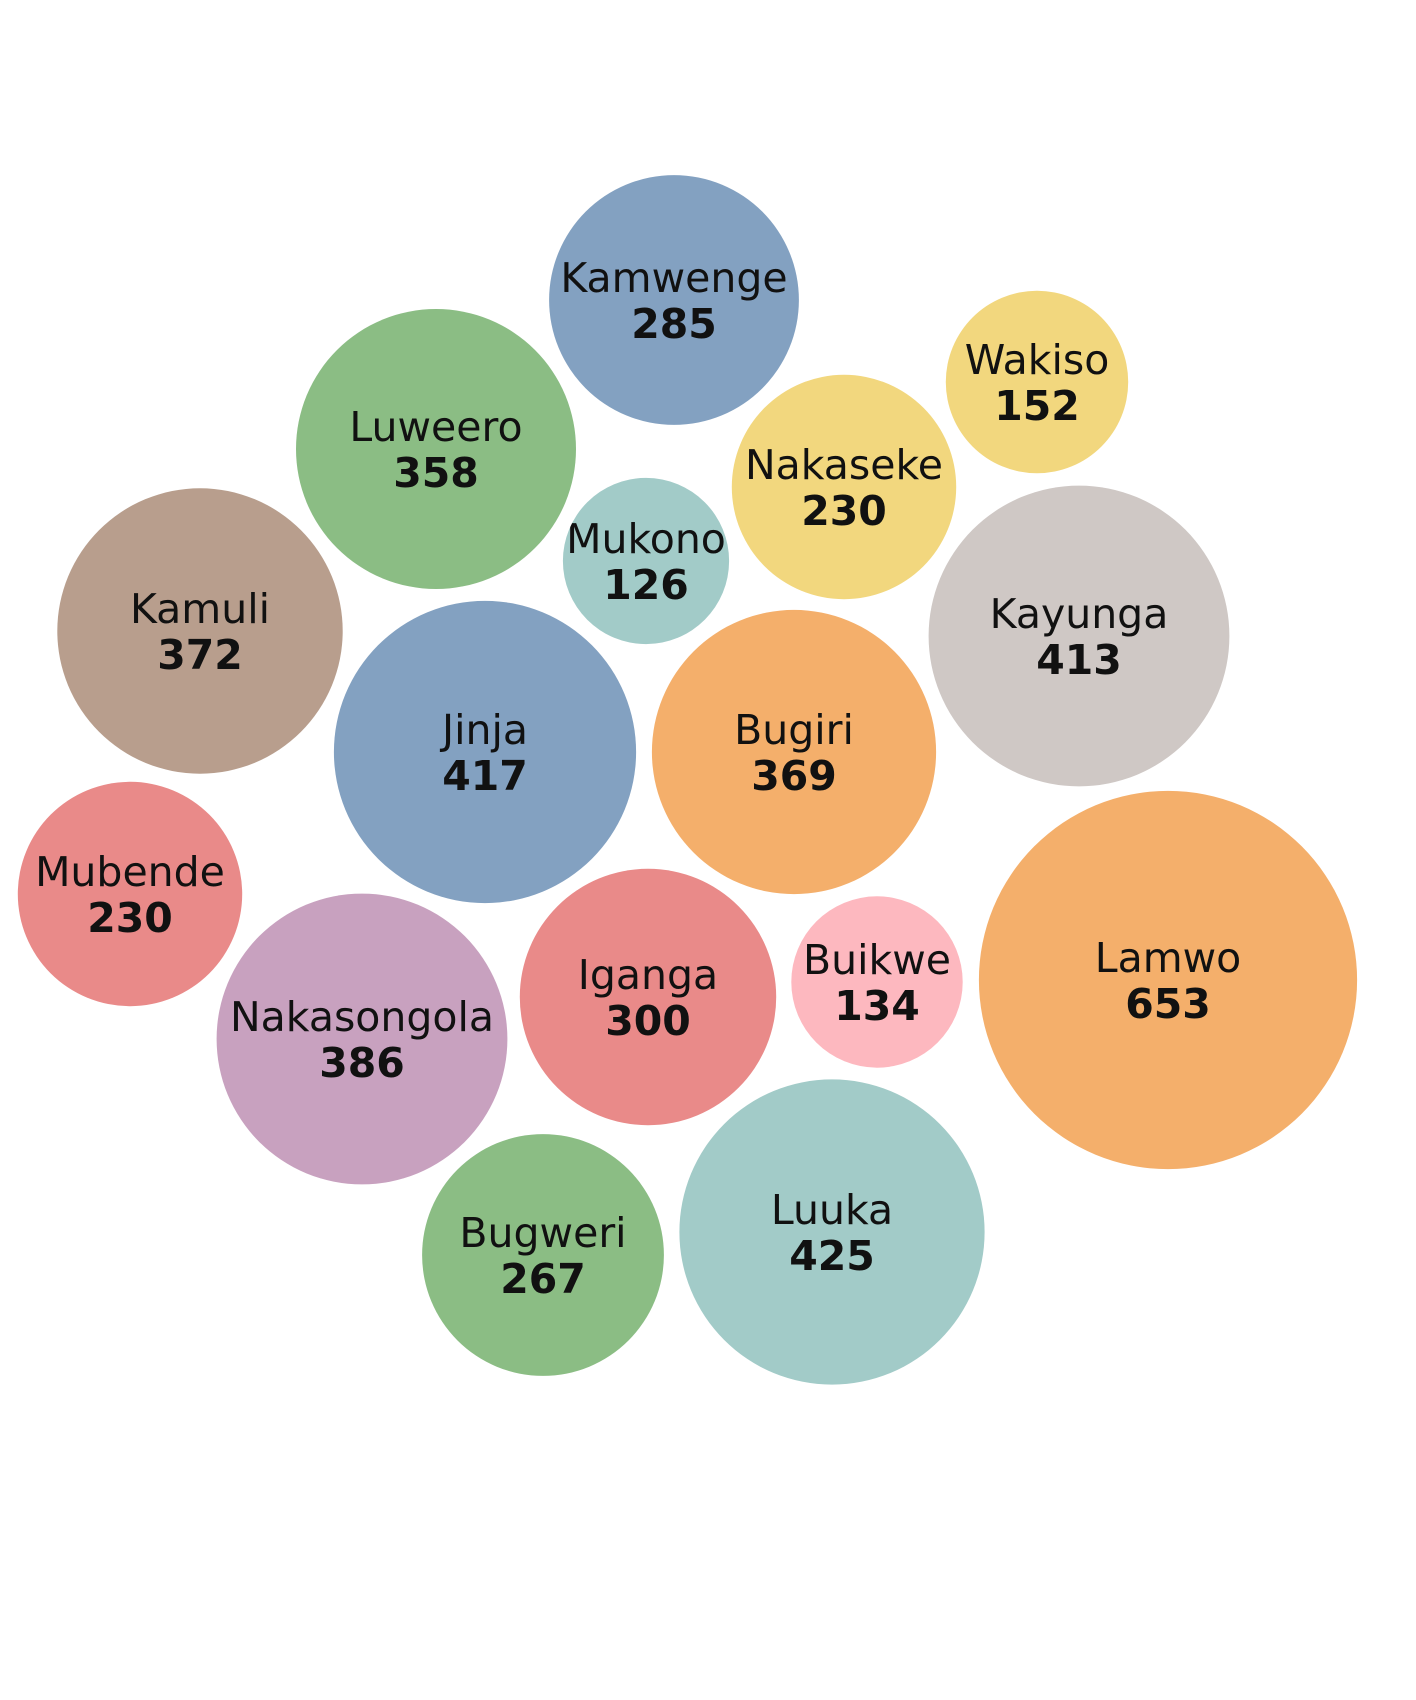 This screenshot has height=1700, width=1416. Describe the element at coordinates (646, 539) in the screenshot. I see `bubble-label-mukono: Mukono` at that location.